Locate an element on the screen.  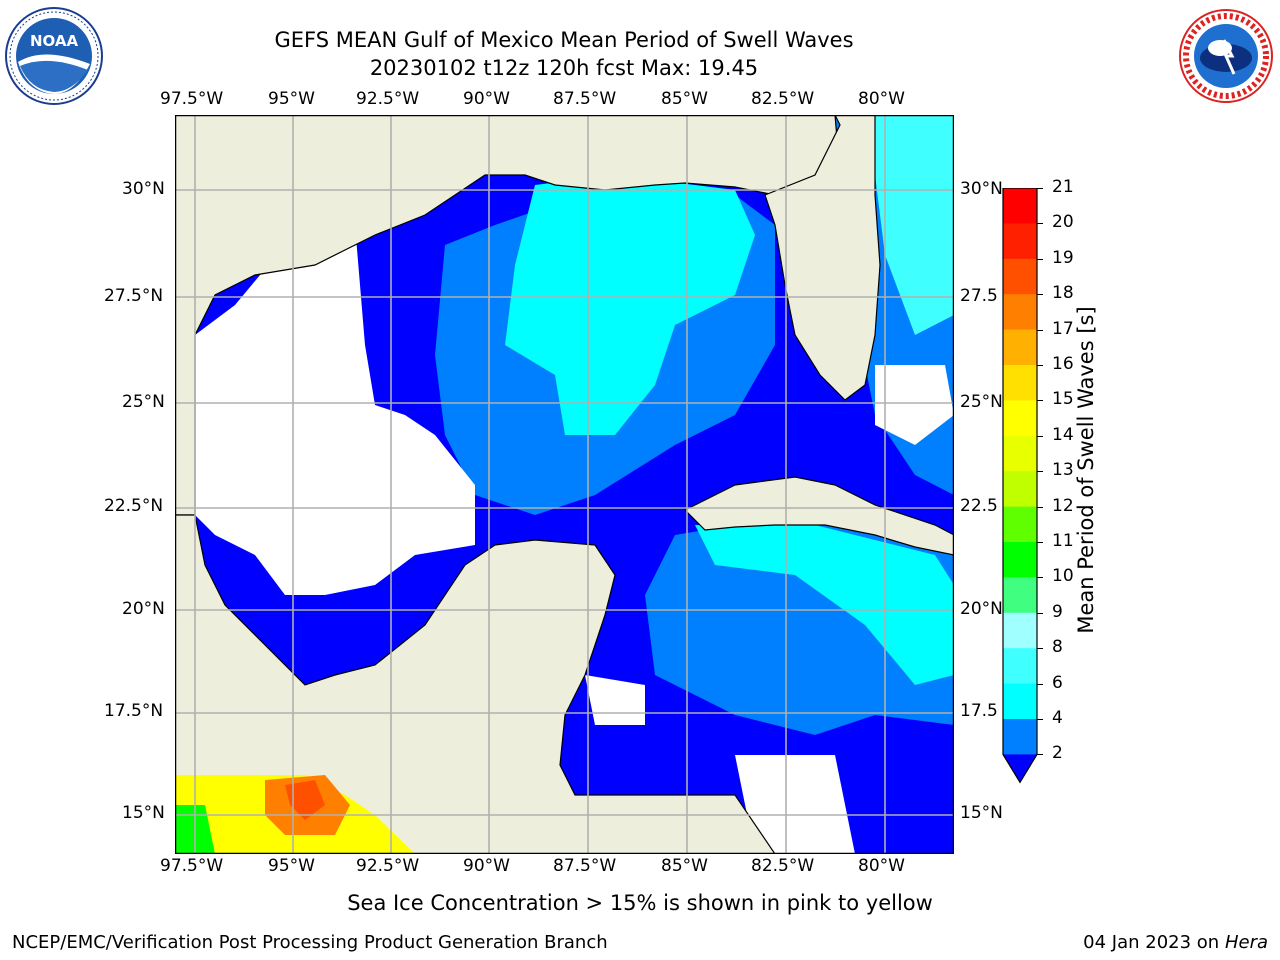
colorbar-tick-label: 18 is located at coordinates (1063, 293).